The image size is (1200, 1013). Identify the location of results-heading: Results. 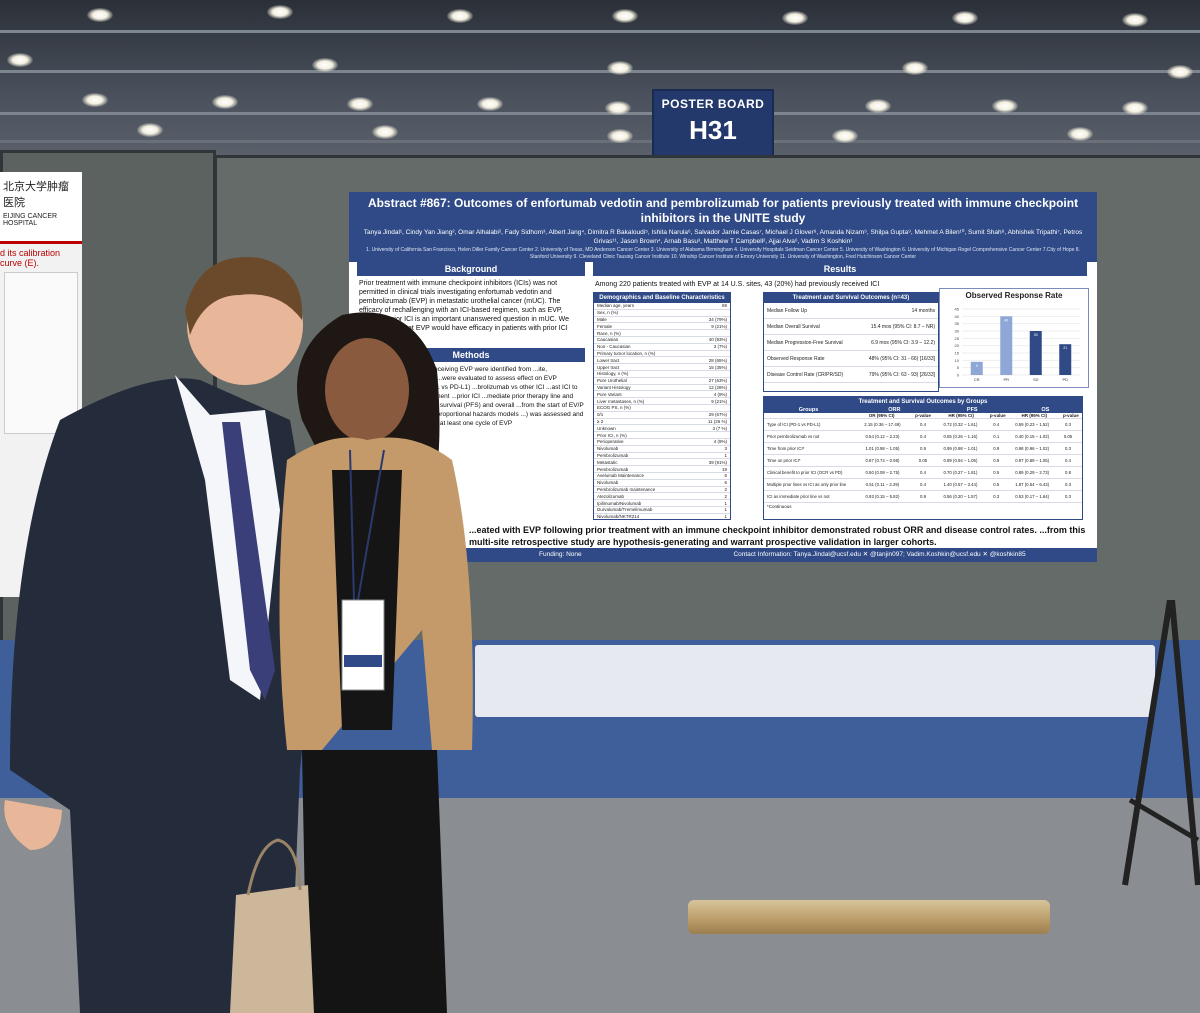
(840, 269).